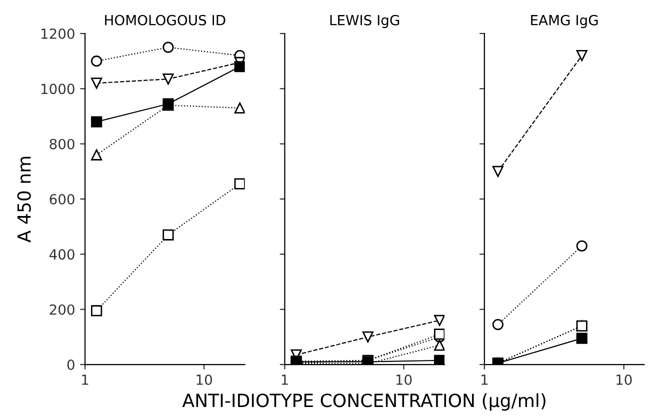 Image resolution: width=654 pixels, height=419 pixels. I want to click on x-axis-title: ANTI-IDIOTYPE CONCENTRATION (μg/ml), so click(364, 402).